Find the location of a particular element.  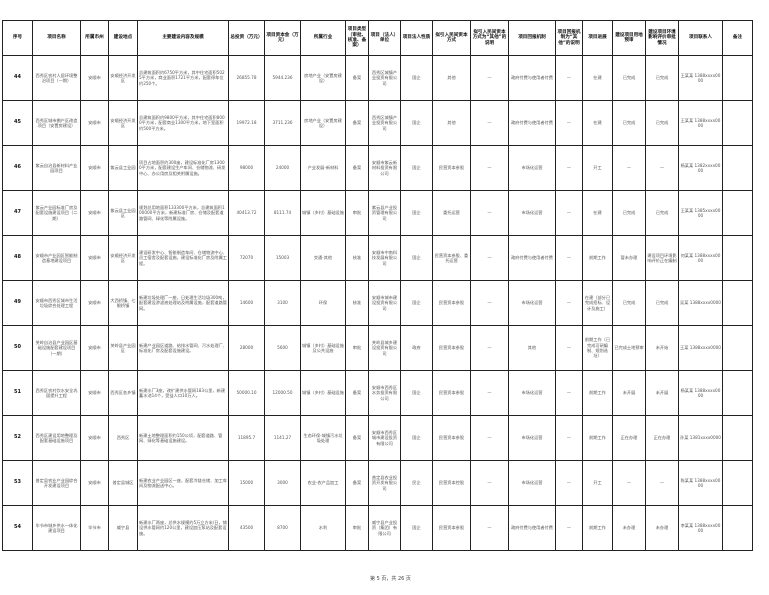

table-cell: 1141.27 is located at coordinates (282, 438).